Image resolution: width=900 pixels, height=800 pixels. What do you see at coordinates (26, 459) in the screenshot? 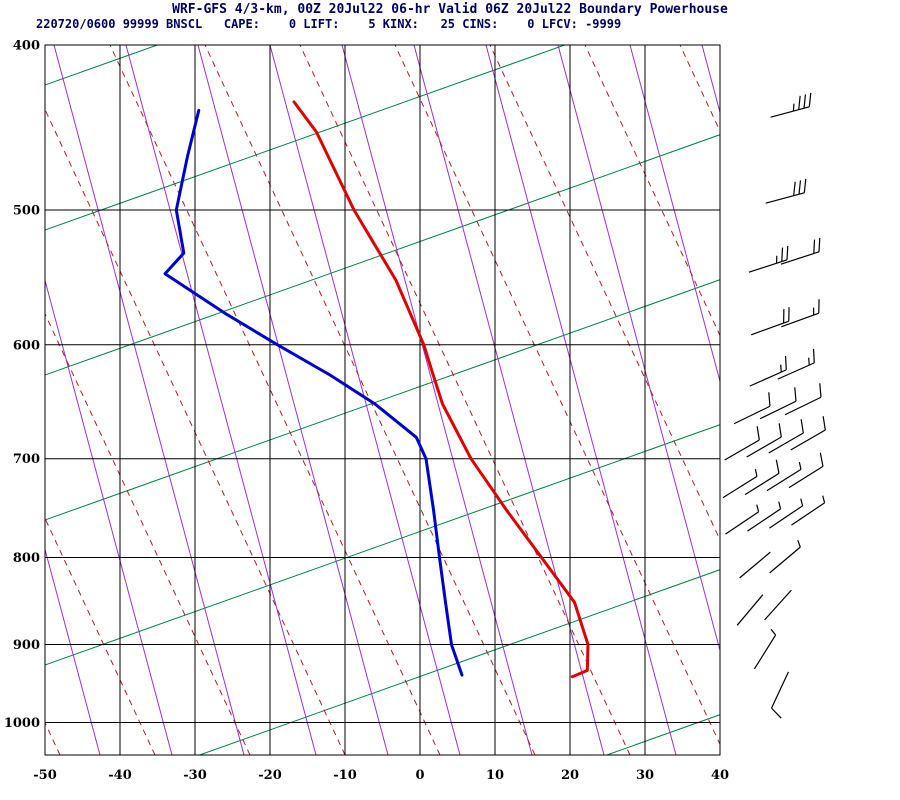
I see `pressure-tick-label: 700` at bounding box center [26, 459].